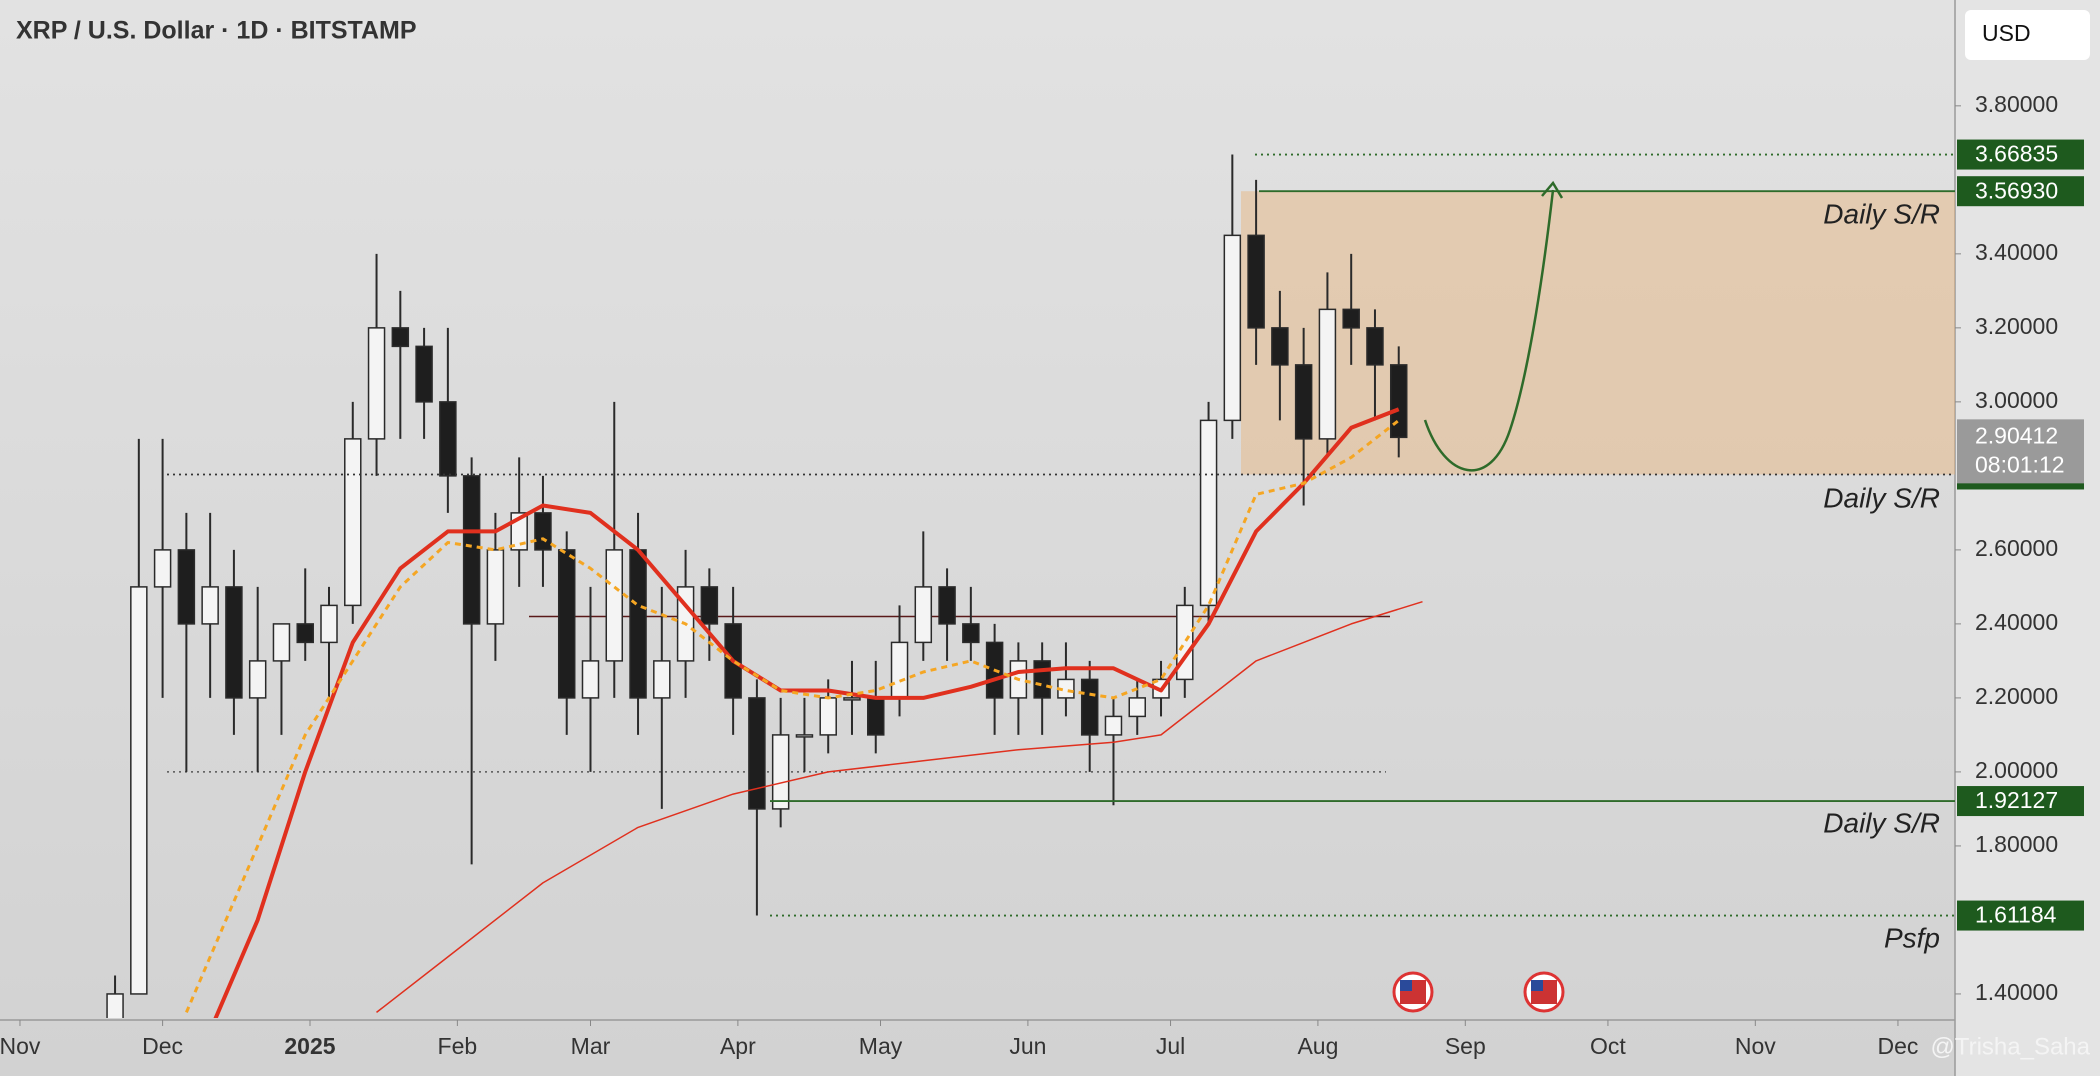 The width and height of the screenshot is (2100, 1076). Describe the element at coordinates (881, 1046) in the screenshot. I see `x-tick-label: May` at that location.